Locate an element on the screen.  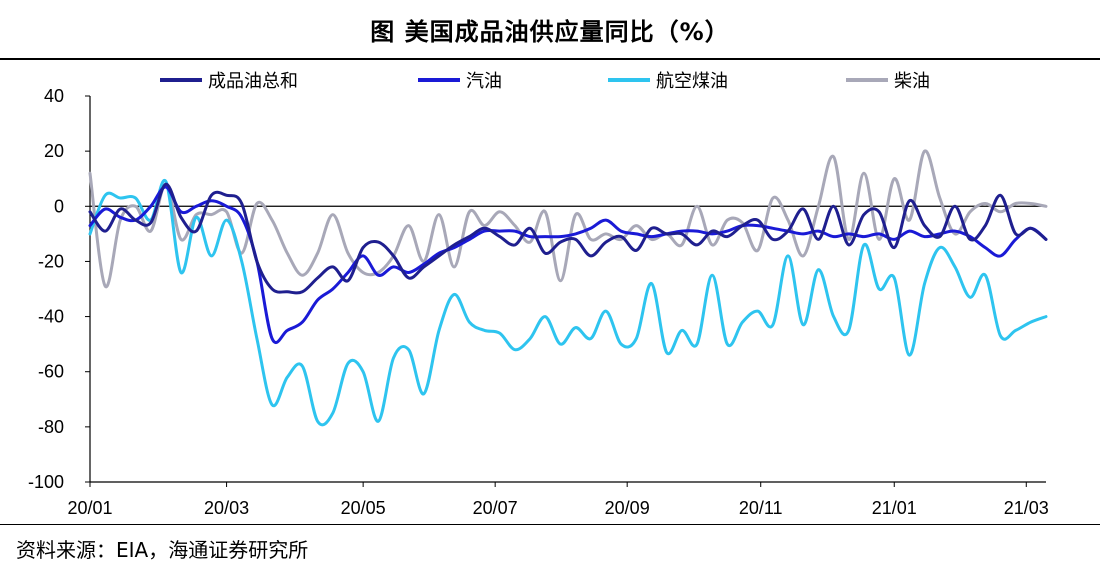
legend-label: 航空煤油 is located at coordinates (692, 81).